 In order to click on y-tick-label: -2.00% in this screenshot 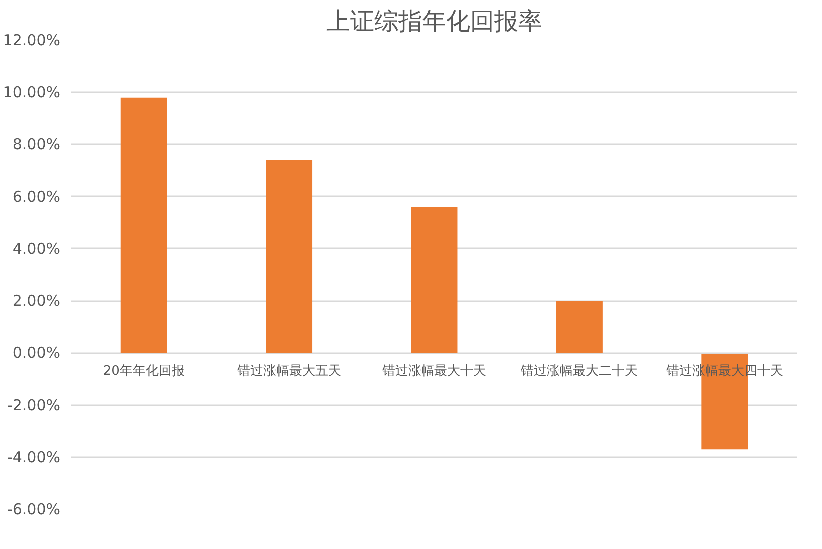, I will do `click(34, 405)`.